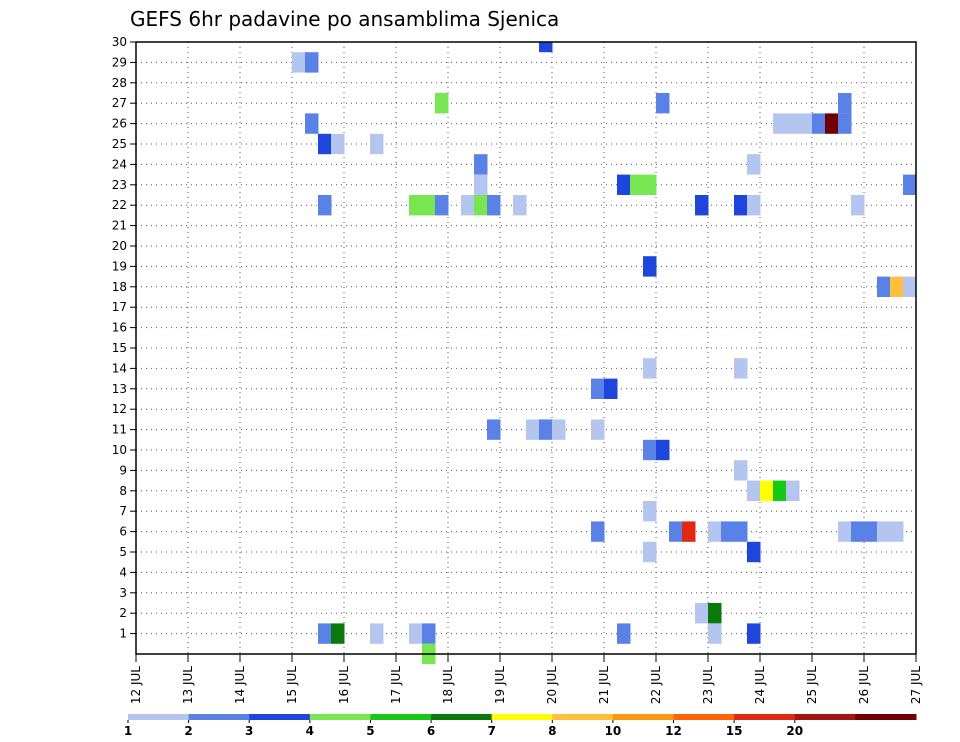 The height and width of the screenshot is (742, 960). I want to click on y-tick-label: 26, so click(119, 124).